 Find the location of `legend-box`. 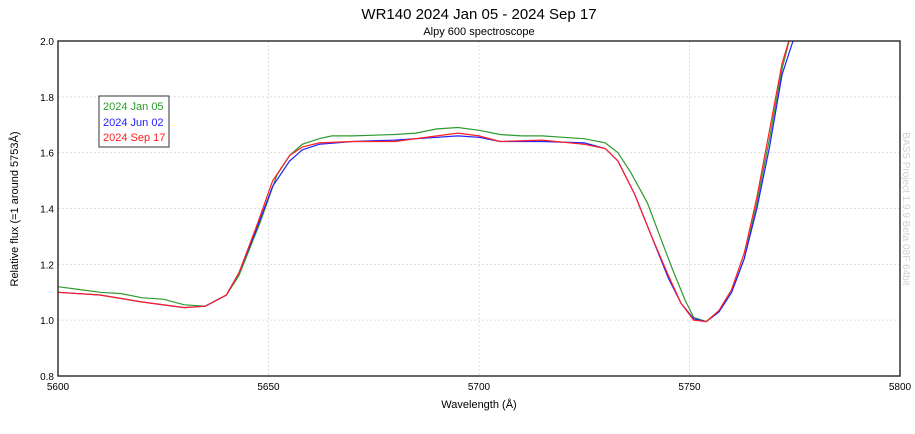

legend-box is located at coordinates (134, 121).